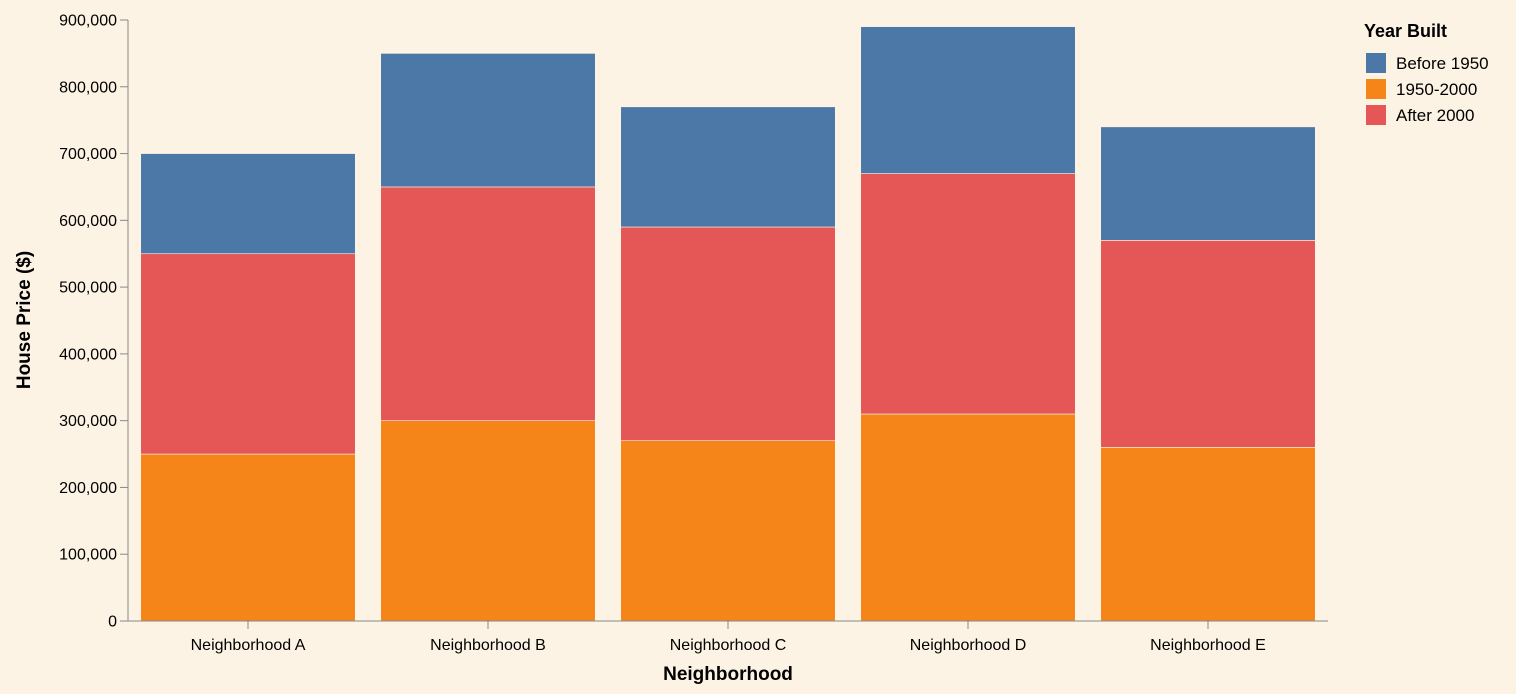 This screenshot has height=694, width=1516. Describe the element at coordinates (728, 674) in the screenshot. I see `x-axis-title: Neighborhood` at that location.